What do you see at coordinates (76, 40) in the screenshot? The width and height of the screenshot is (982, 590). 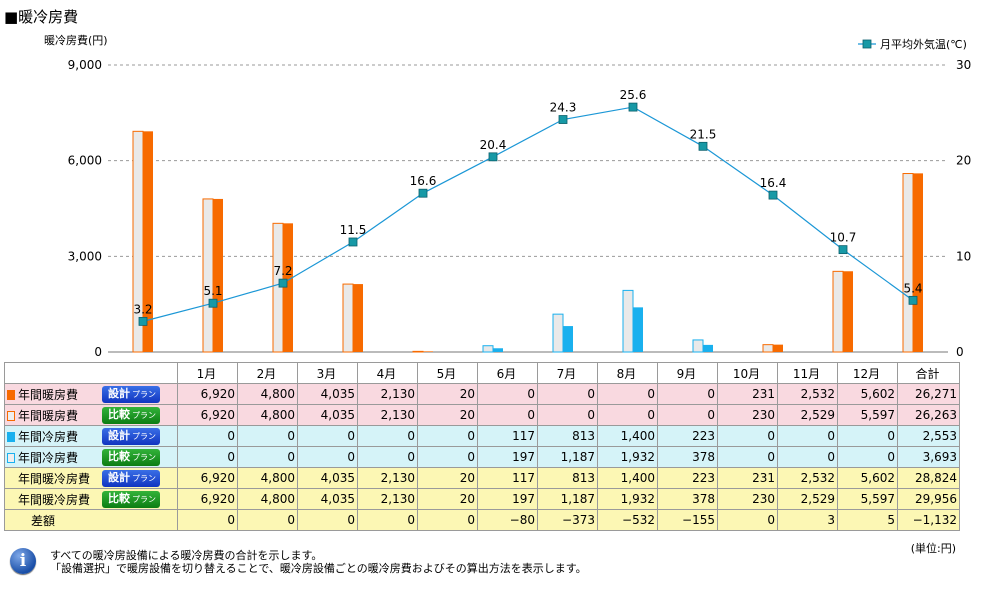 I see `y-axis-label: 暖冷房費(円)` at bounding box center [76, 40].